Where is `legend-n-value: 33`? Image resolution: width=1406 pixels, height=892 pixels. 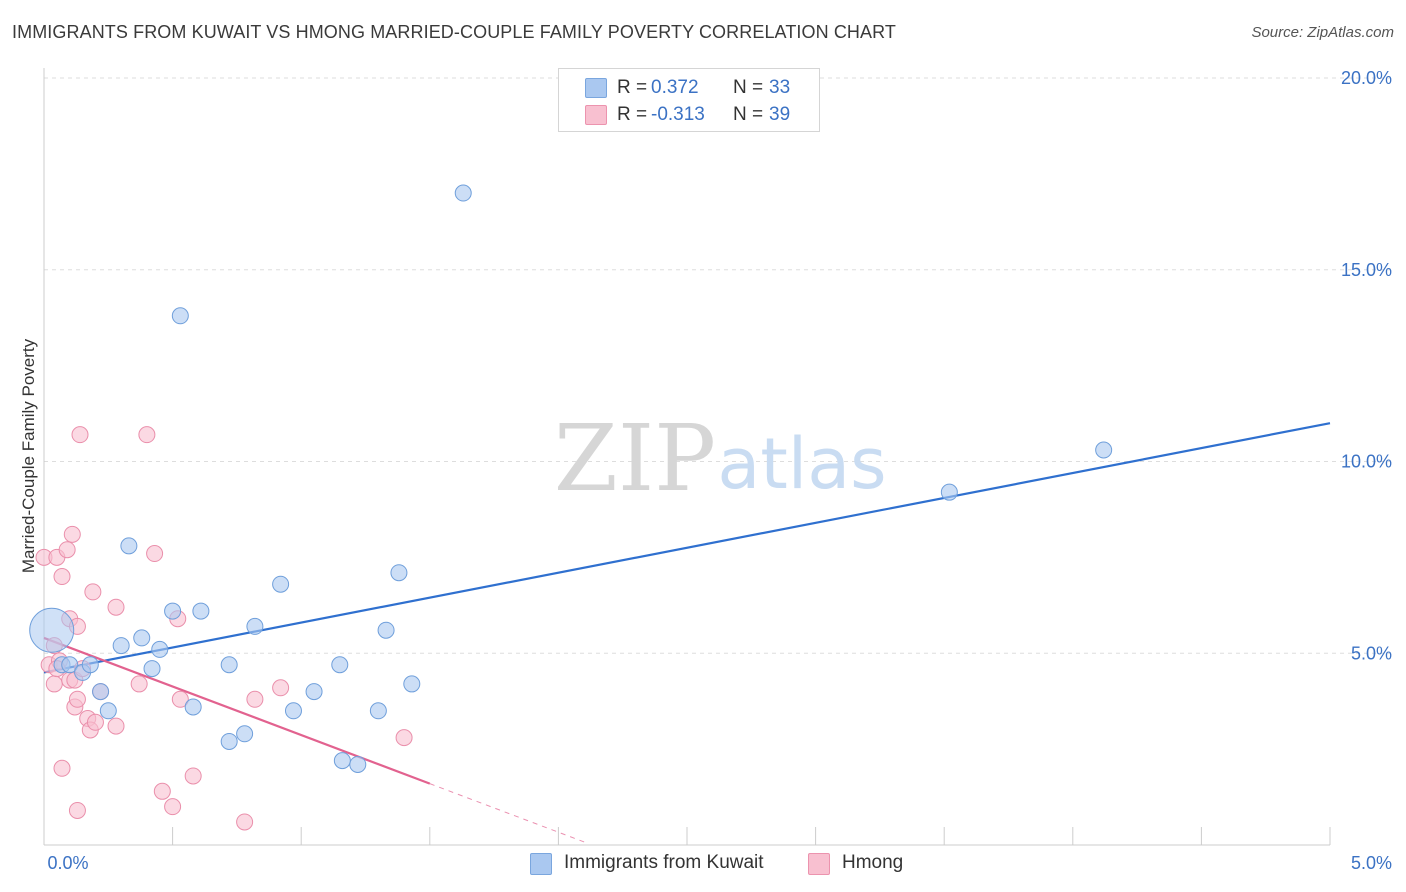 legend-n-value: 33 is located at coordinates (780, 87).